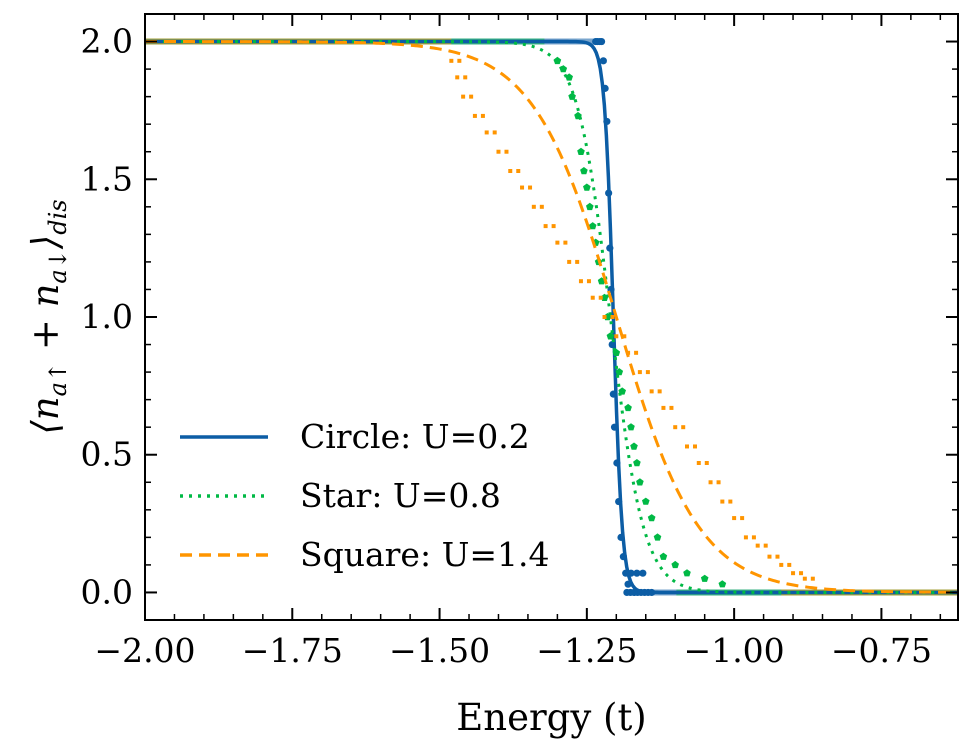  I want to click on x-tick-label: −1.75, so click(292, 650).